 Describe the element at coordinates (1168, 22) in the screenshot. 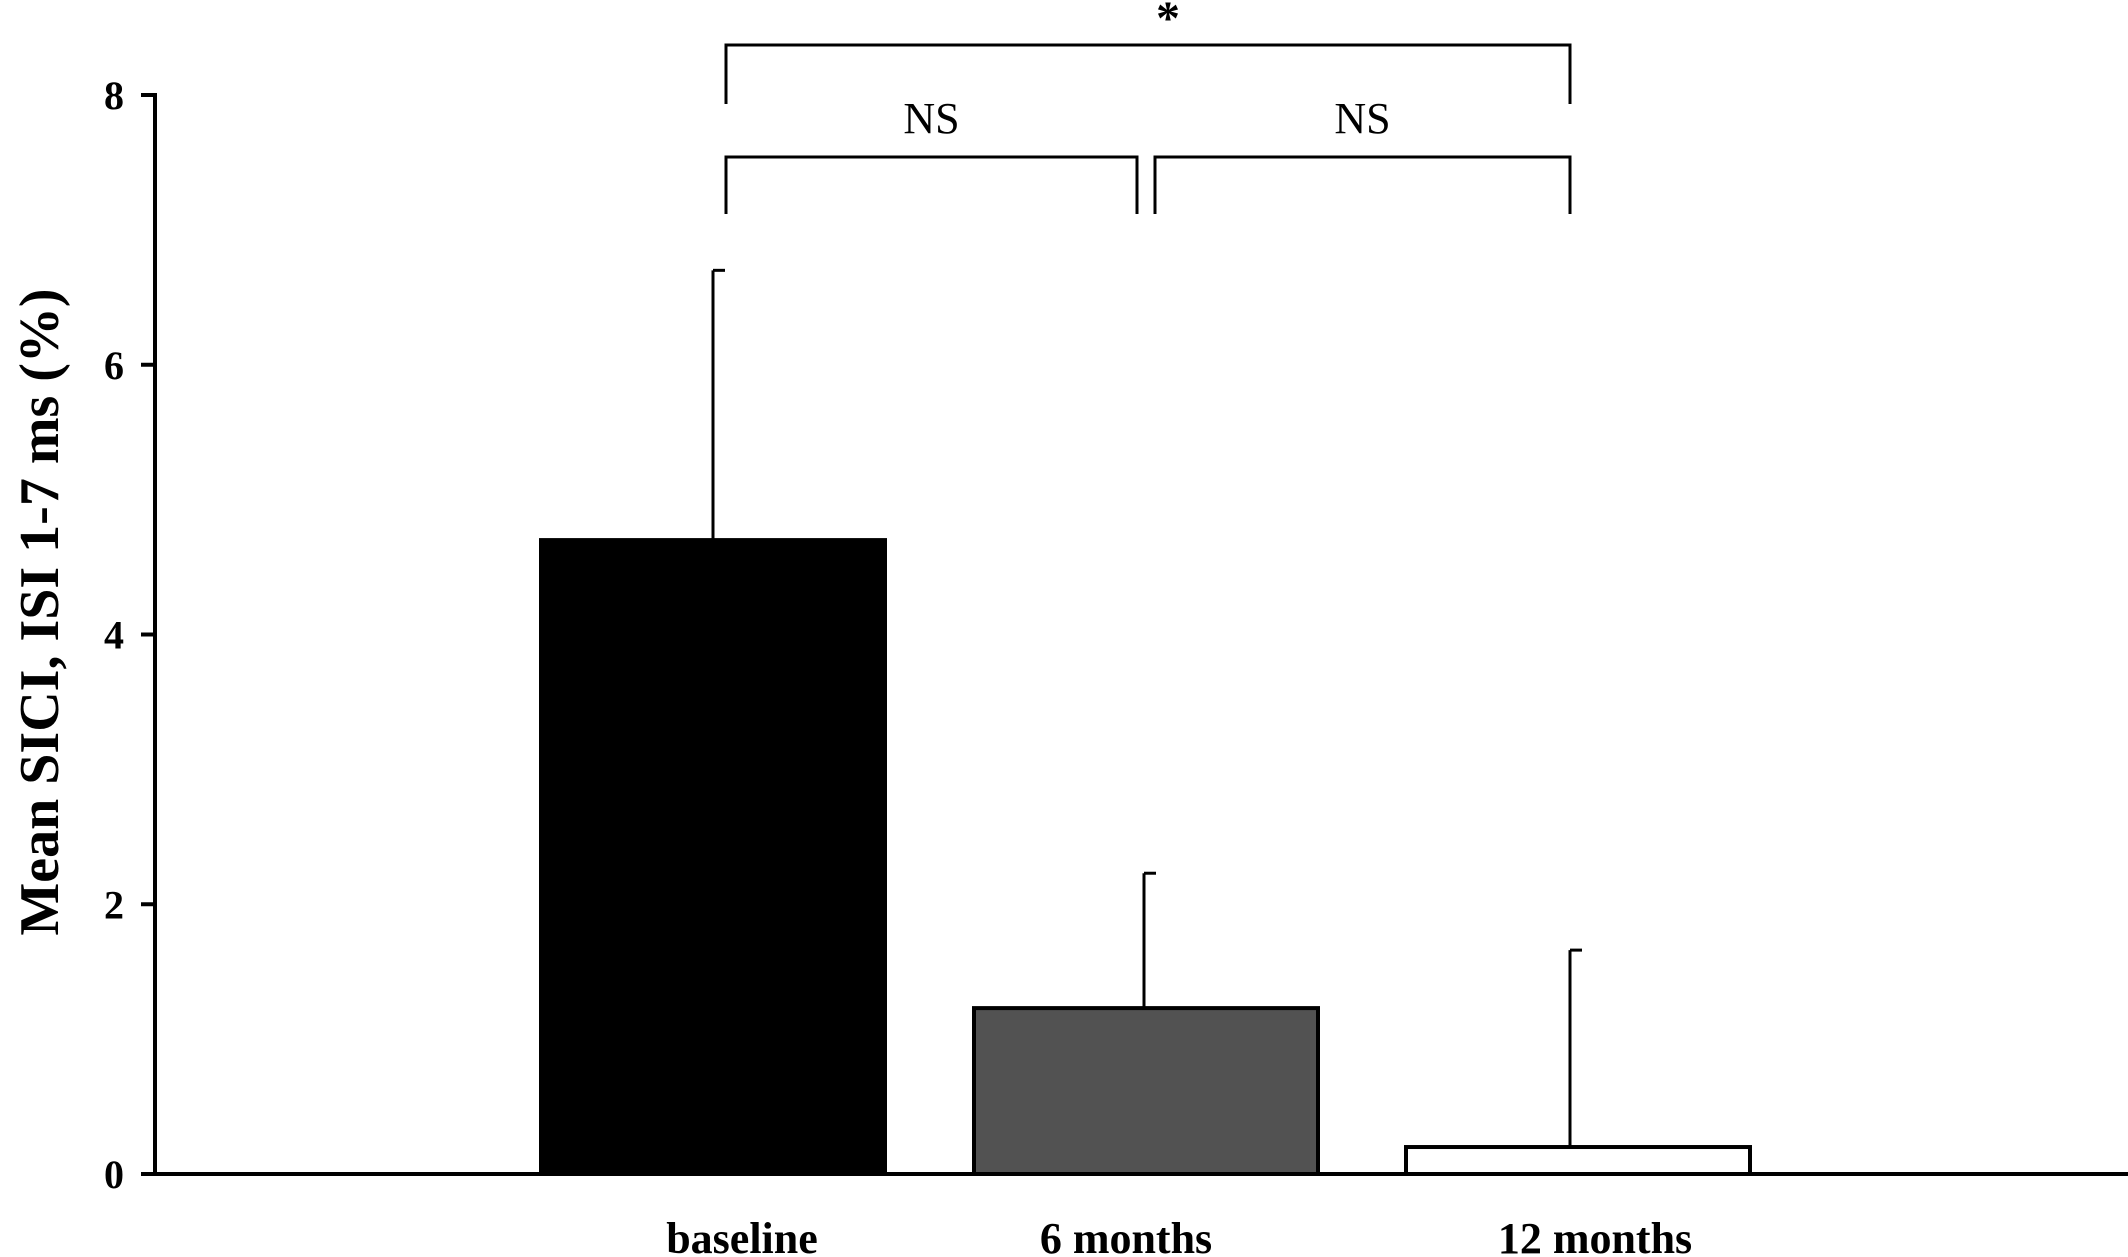

I see `significance-label: *` at that location.